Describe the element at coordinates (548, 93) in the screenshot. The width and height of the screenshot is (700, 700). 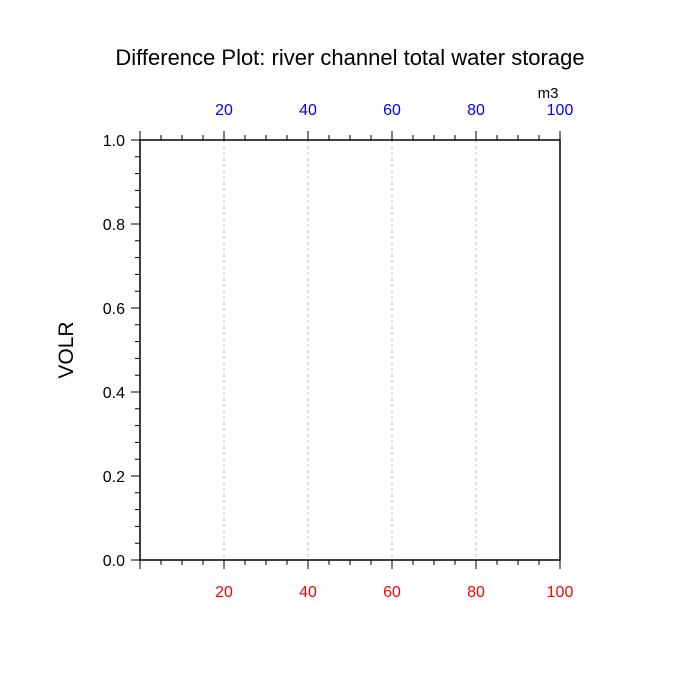
I see `top-axis-unit: m3` at that location.